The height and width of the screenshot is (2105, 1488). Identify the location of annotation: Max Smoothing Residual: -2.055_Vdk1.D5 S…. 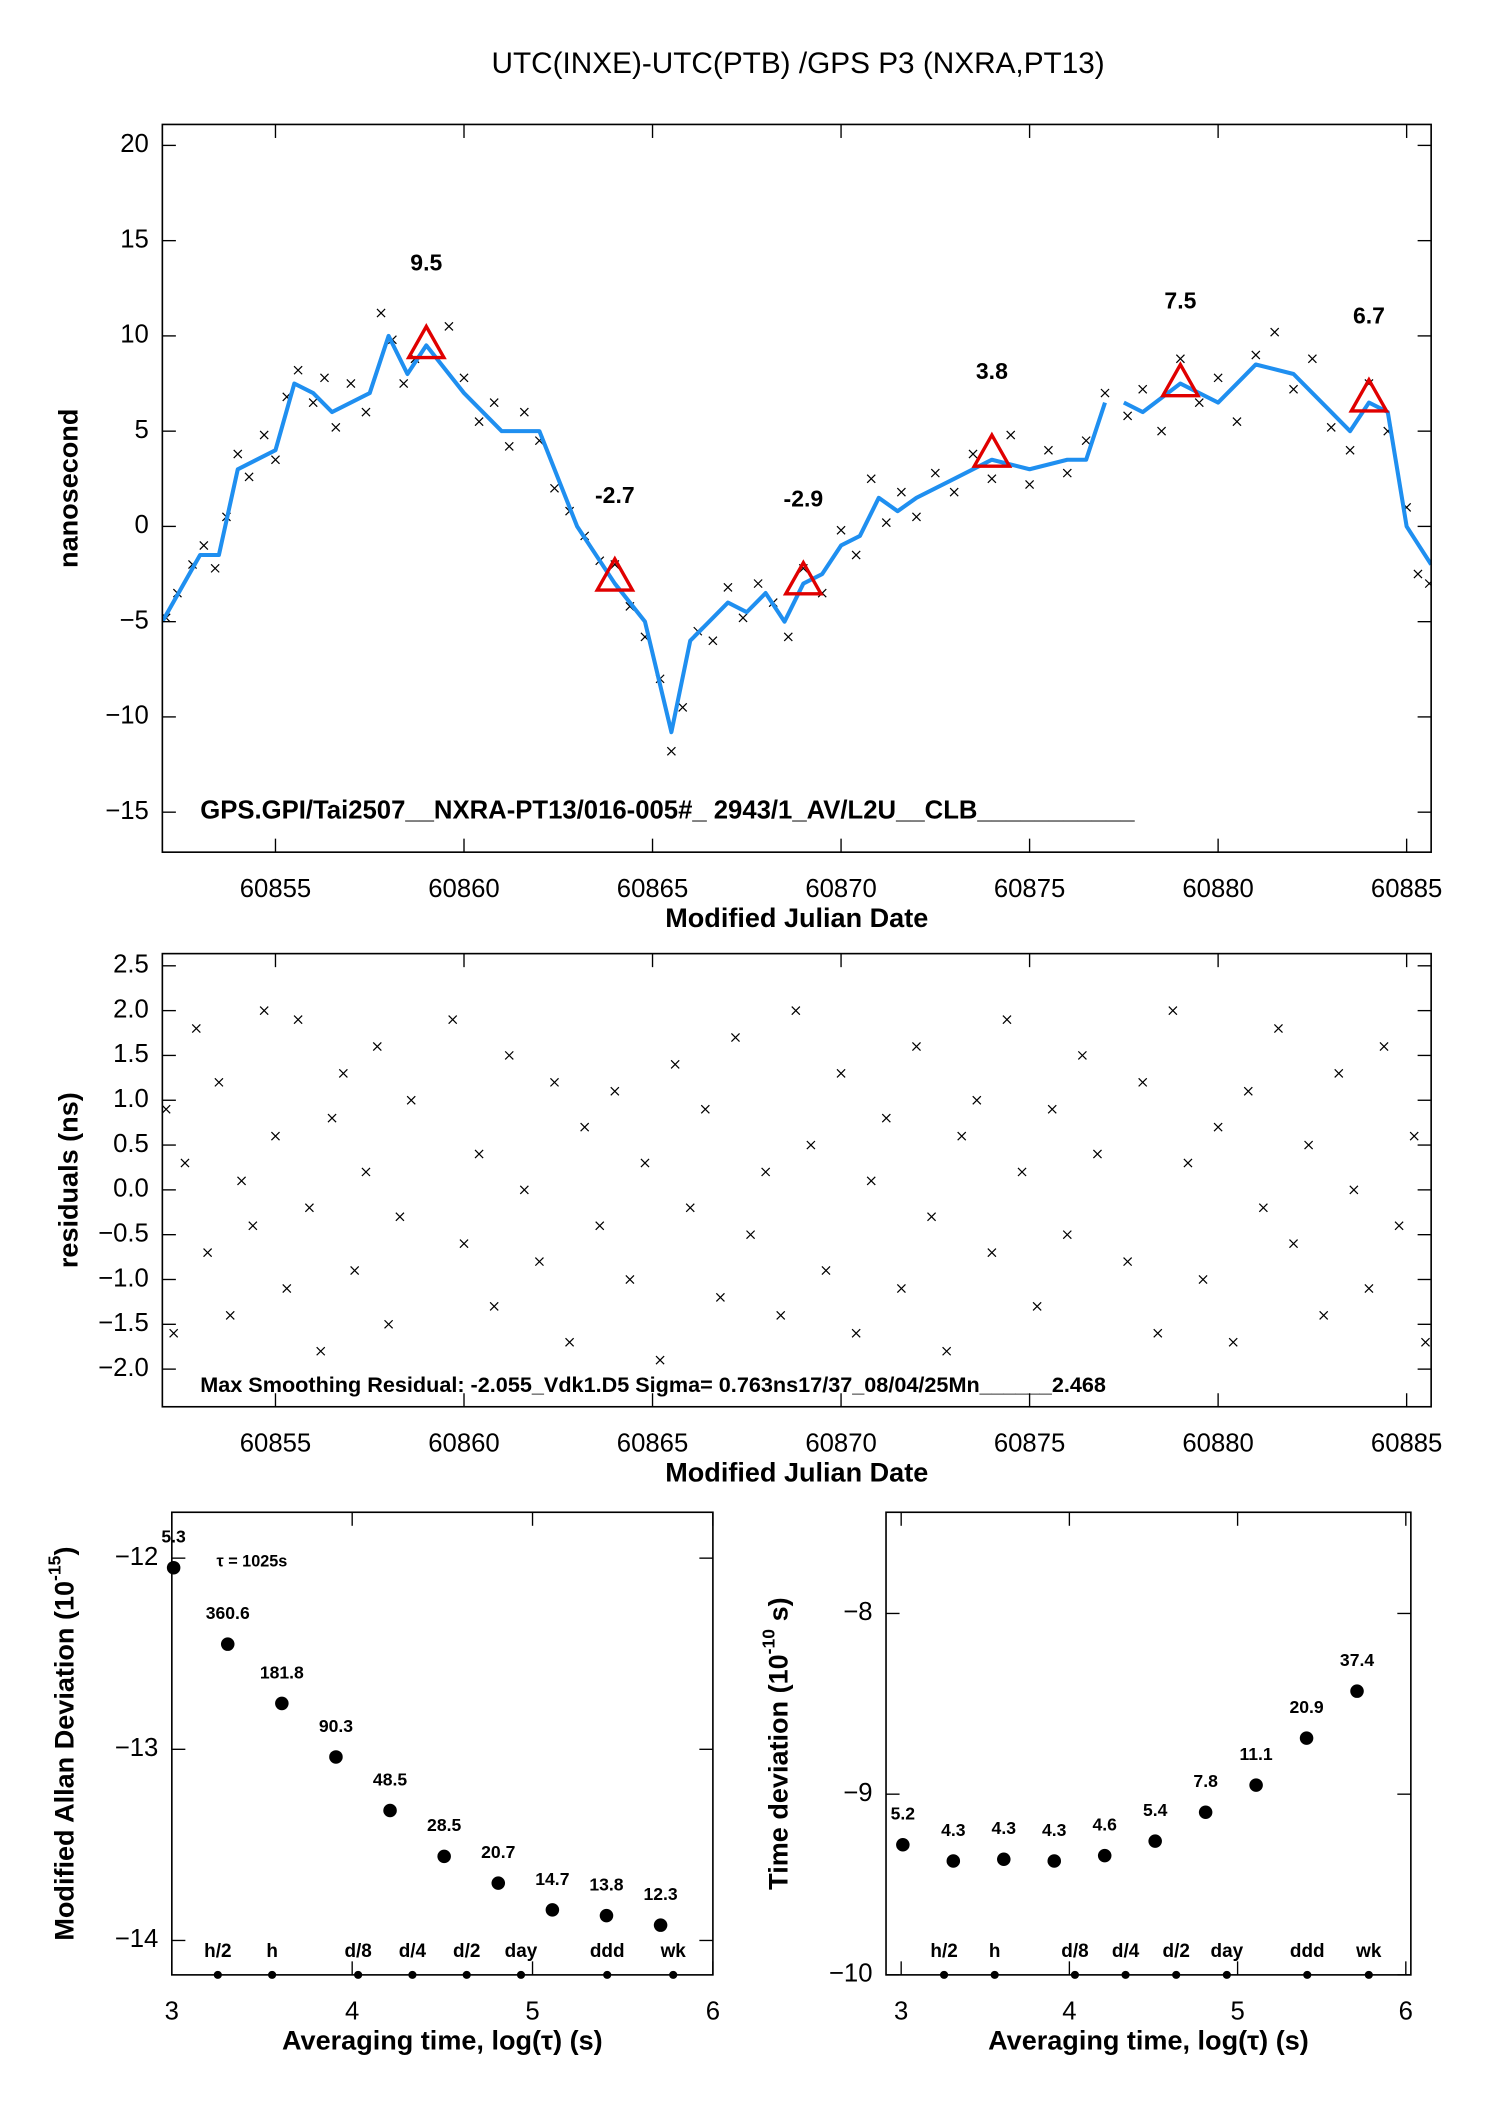
(653, 1384).